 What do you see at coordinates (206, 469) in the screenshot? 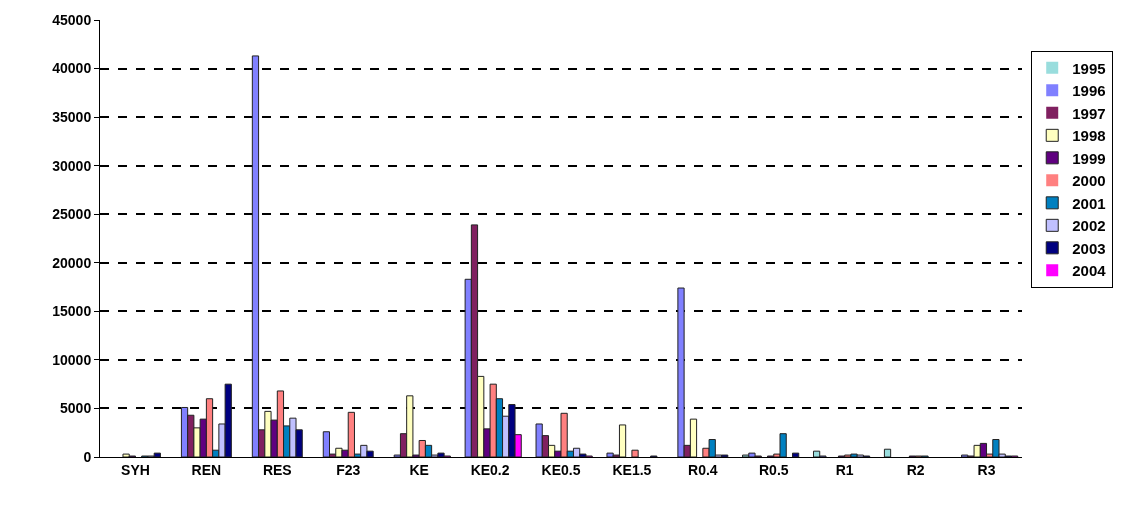
I see `x-tick-label: REN` at bounding box center [206, 469].